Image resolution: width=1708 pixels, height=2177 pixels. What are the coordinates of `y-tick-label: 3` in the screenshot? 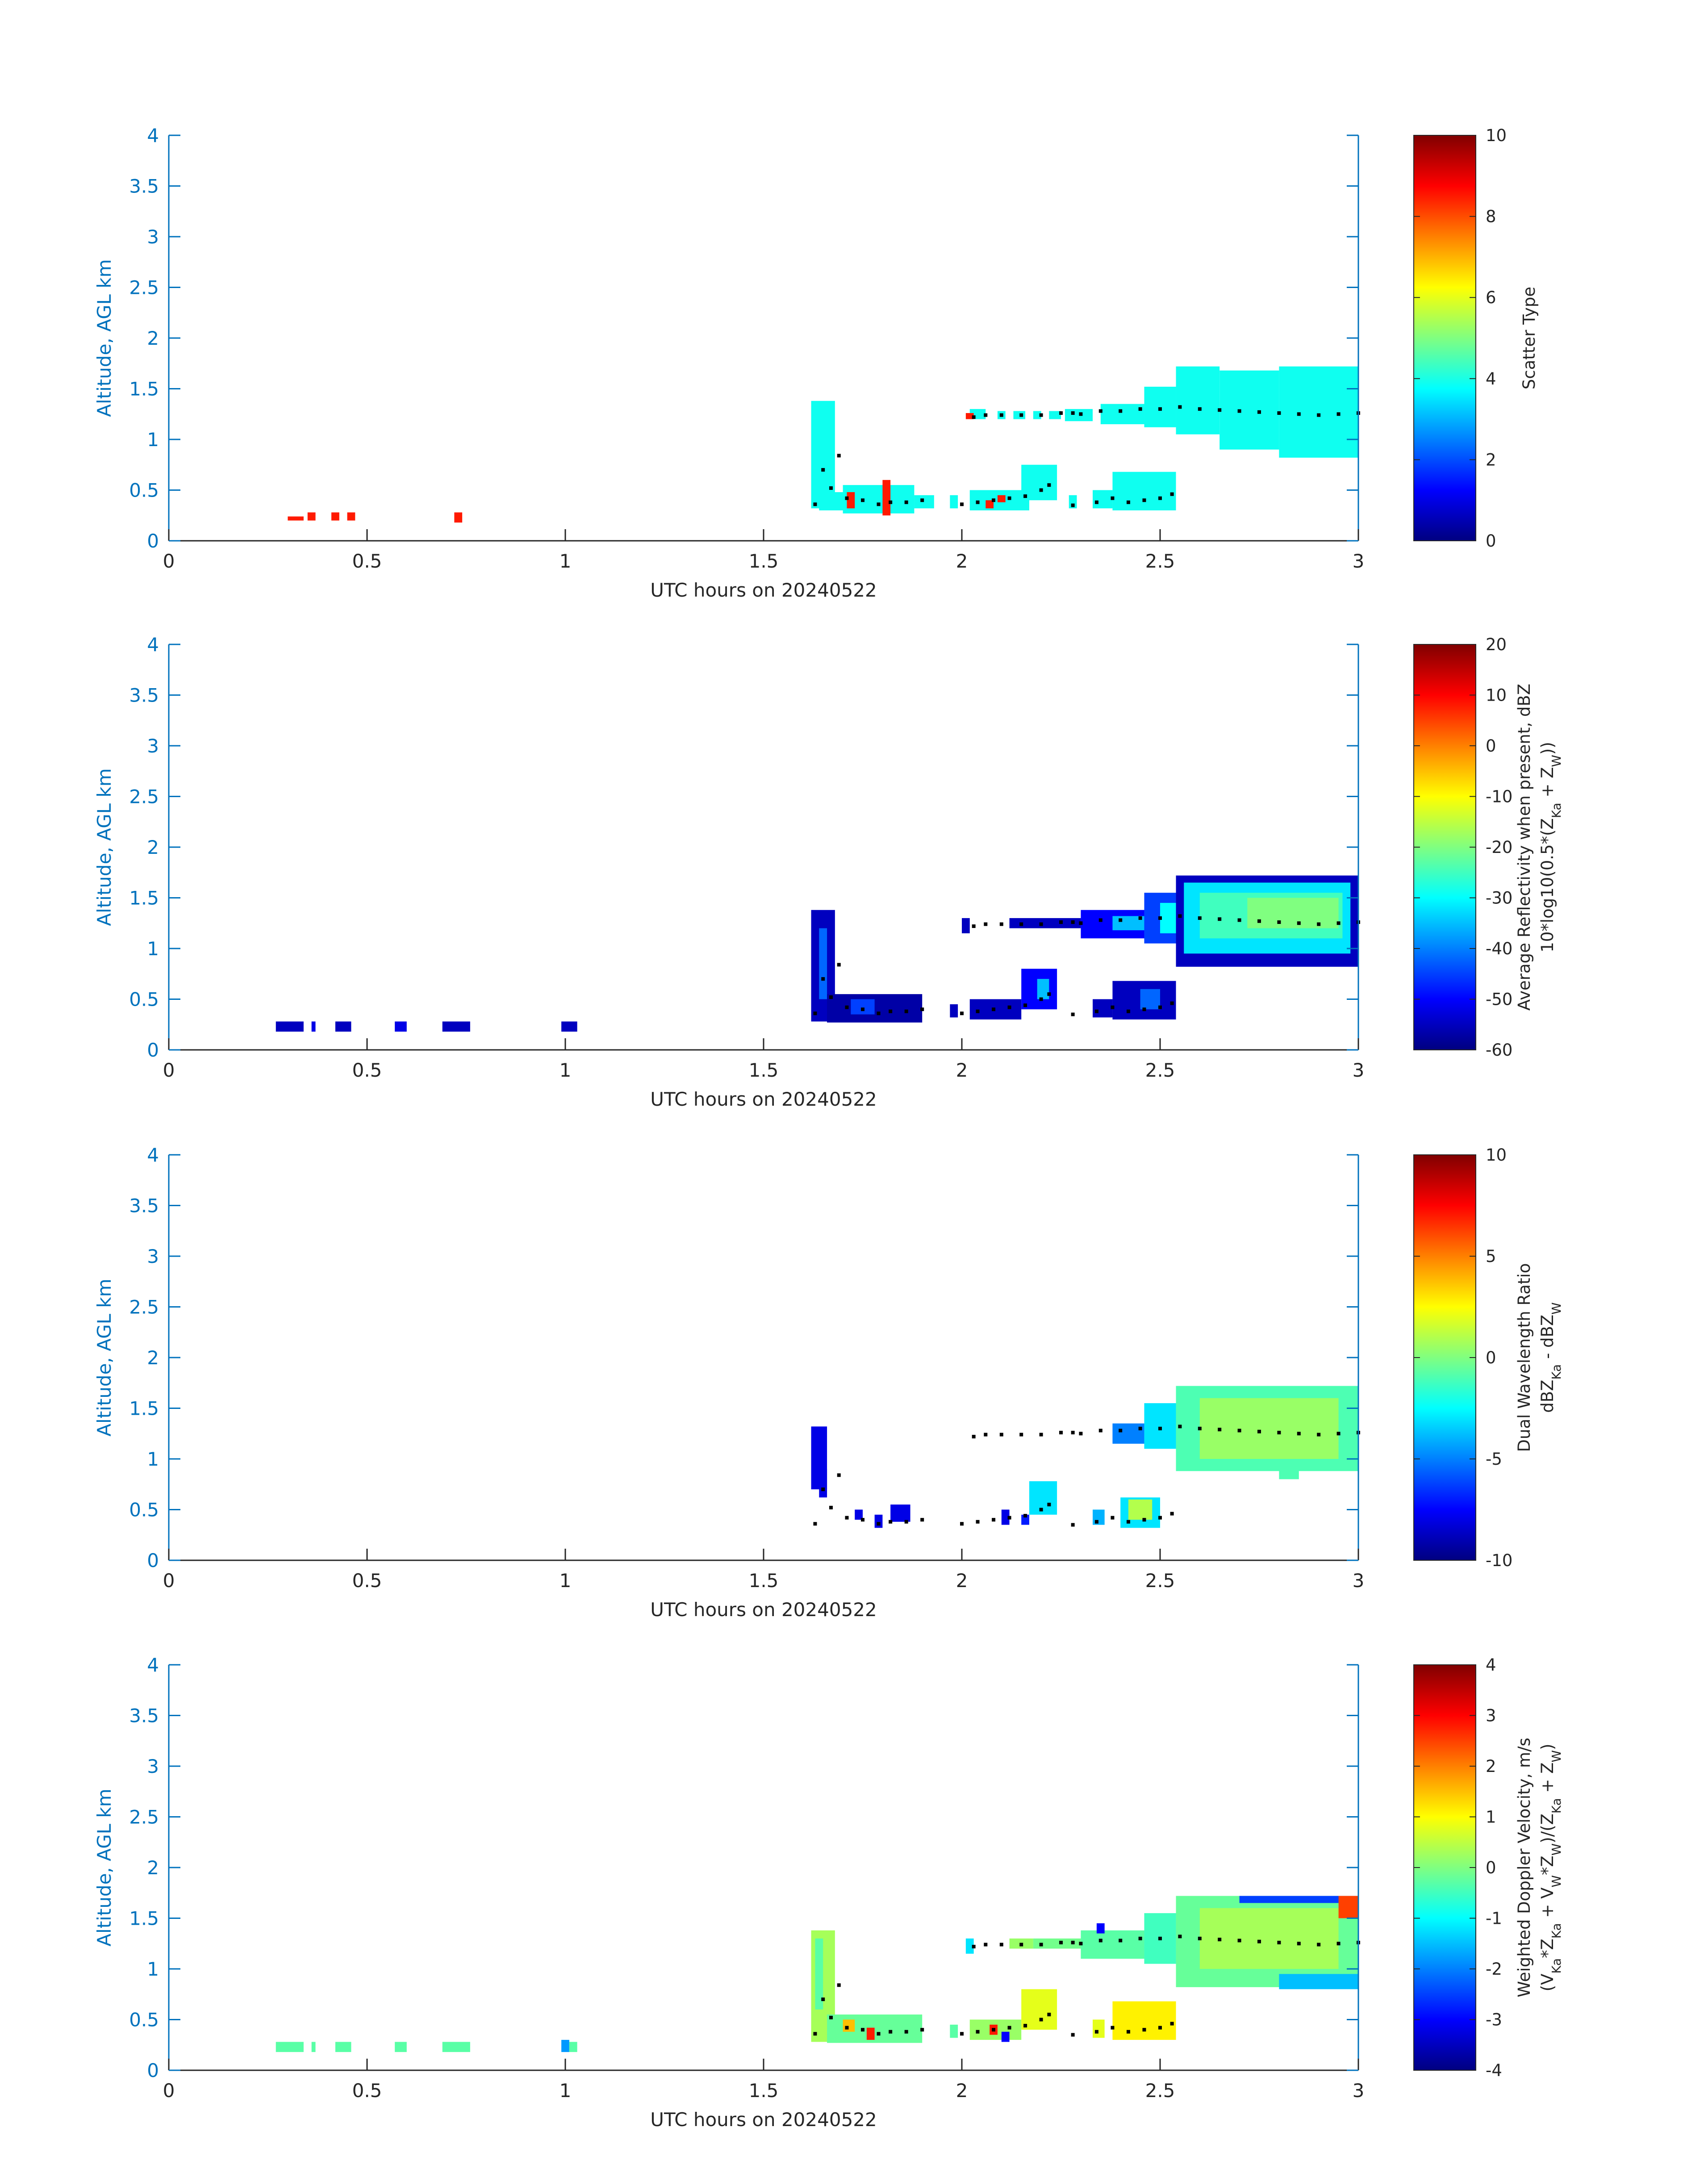 It's located at (153, 1256).